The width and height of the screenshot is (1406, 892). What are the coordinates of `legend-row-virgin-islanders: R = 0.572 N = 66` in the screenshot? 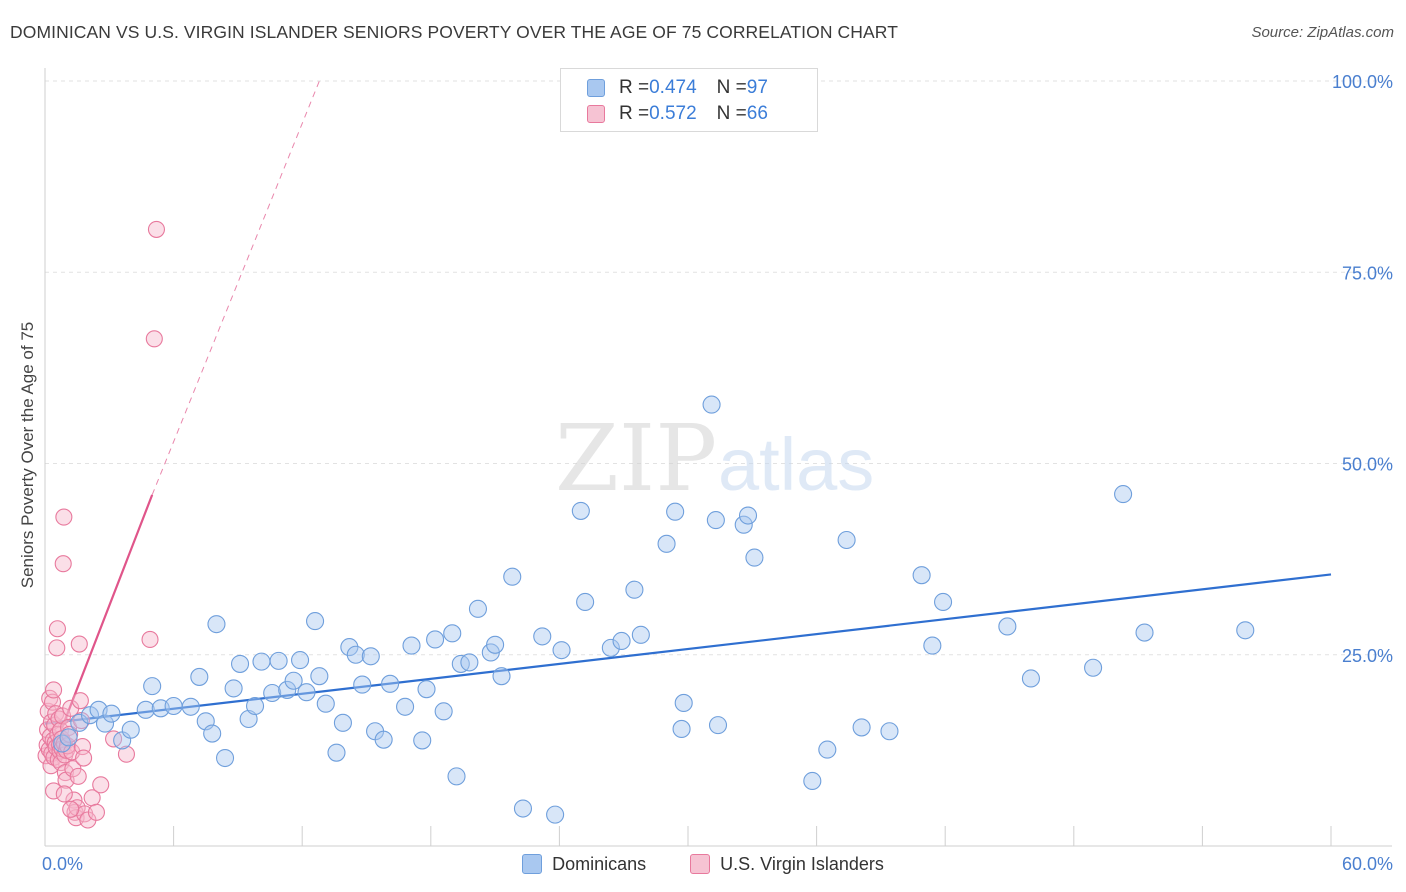 It's located at (677, 114).